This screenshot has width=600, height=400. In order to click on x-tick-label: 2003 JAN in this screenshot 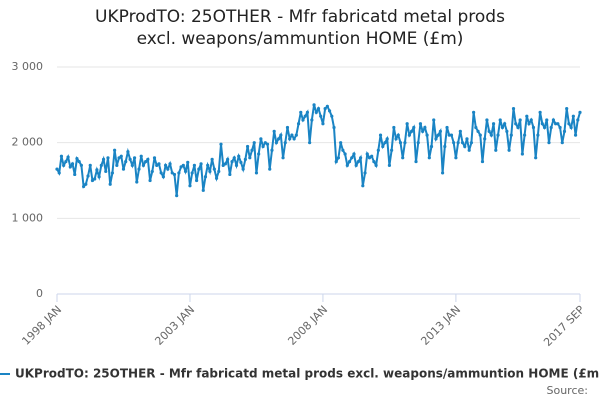, I will do `click(174, 325)`.